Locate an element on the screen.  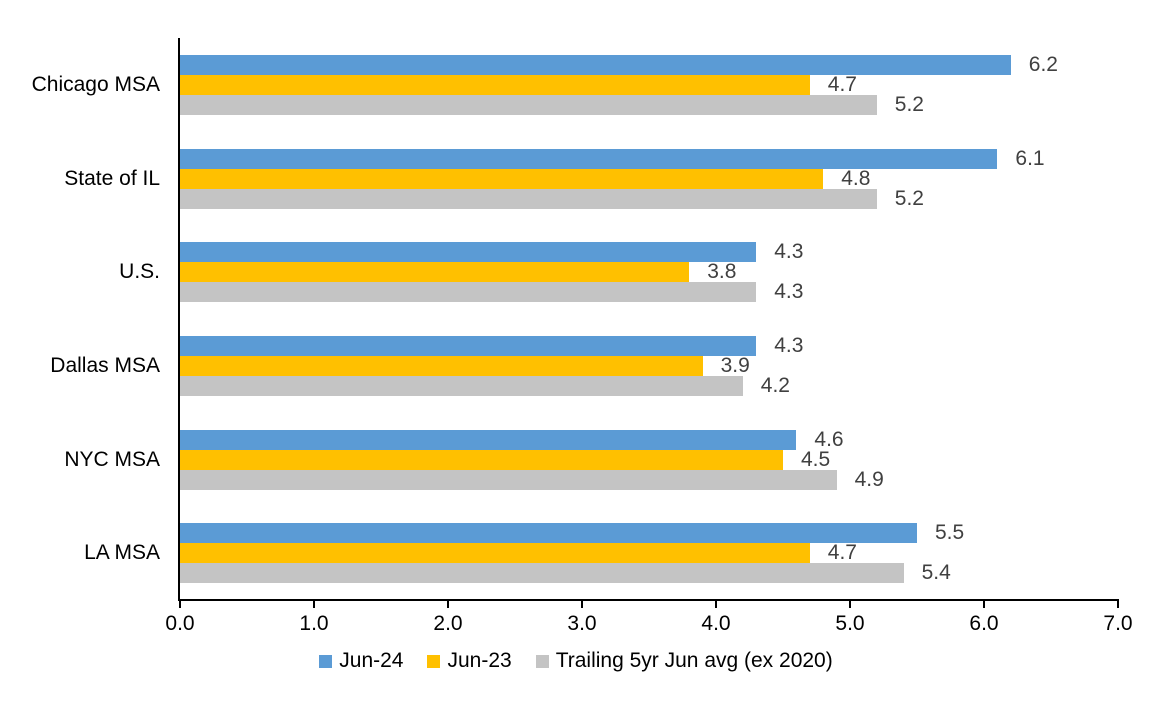
x-tick-label: 7.0 is located at coordinates (1118, 623).